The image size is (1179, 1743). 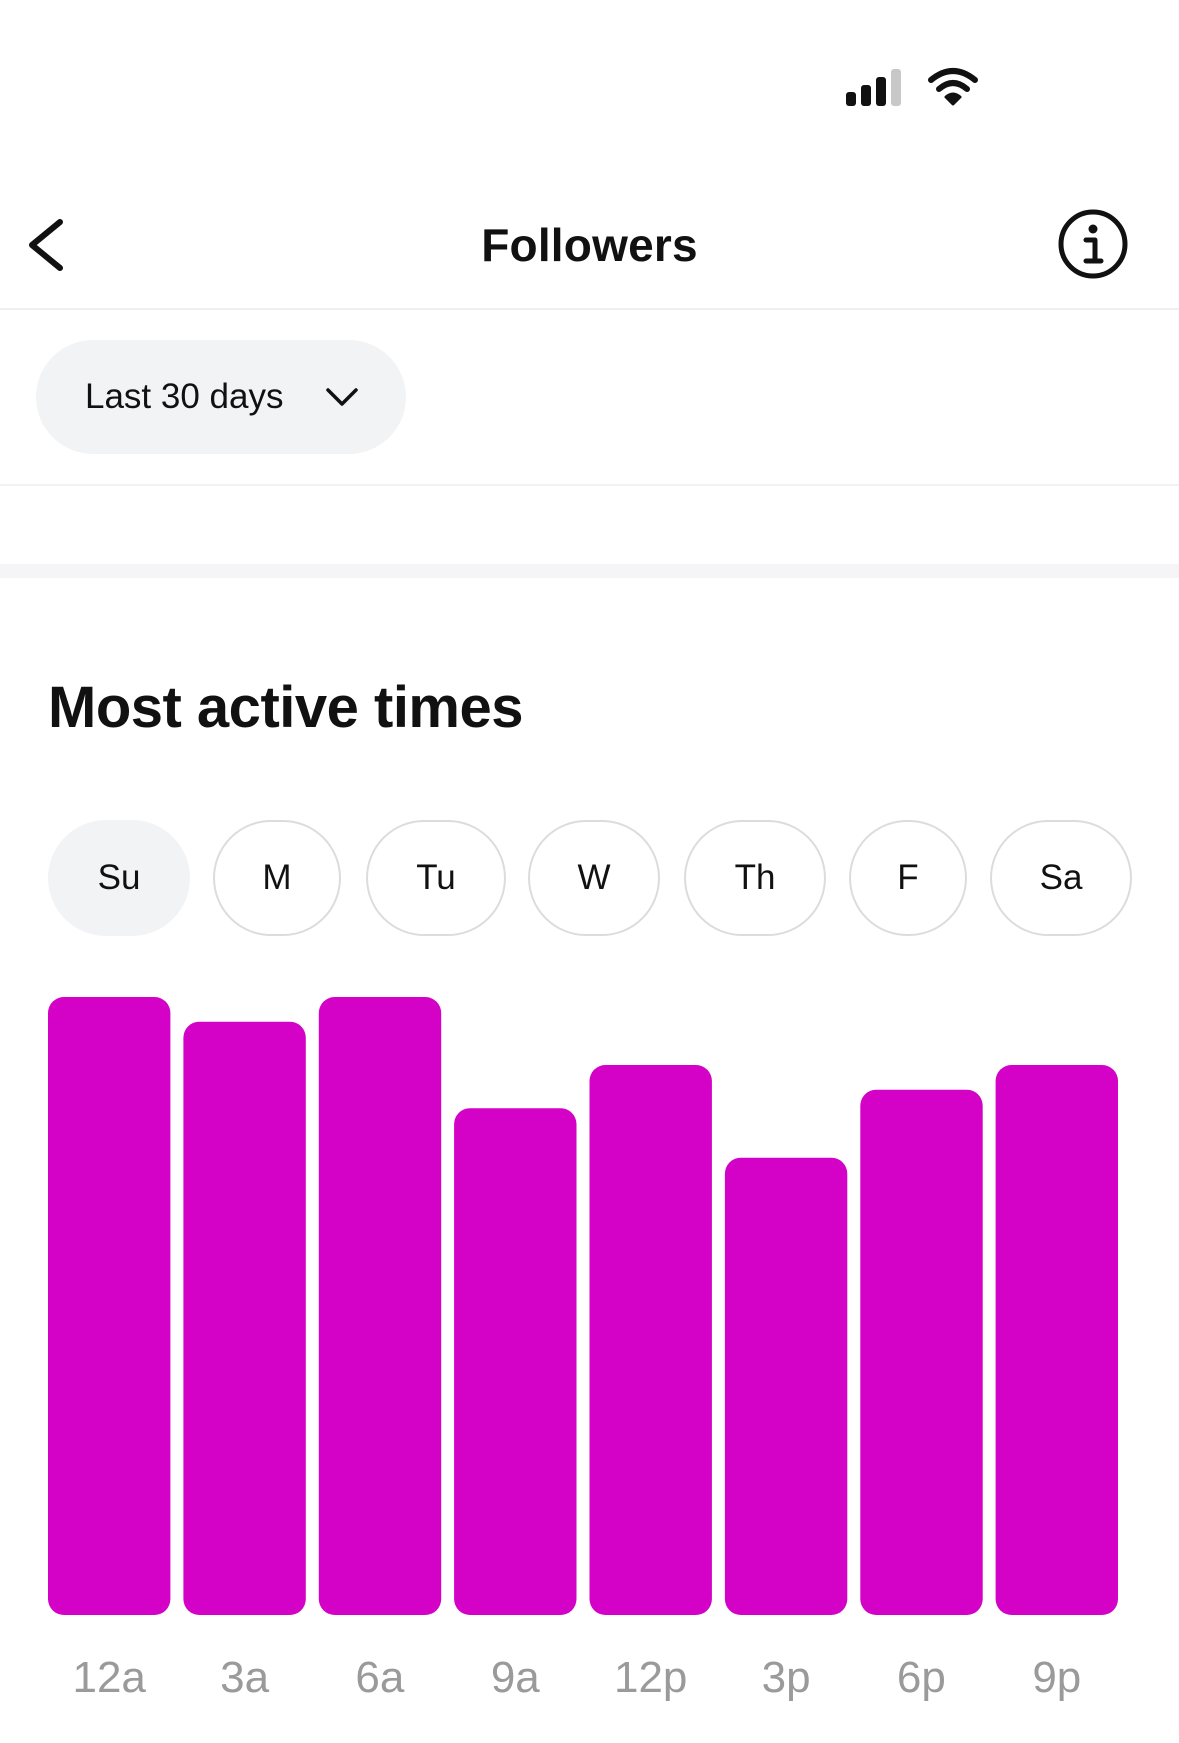 I want to click on x-tick-label: 9a, so click(x=515, y=1677).